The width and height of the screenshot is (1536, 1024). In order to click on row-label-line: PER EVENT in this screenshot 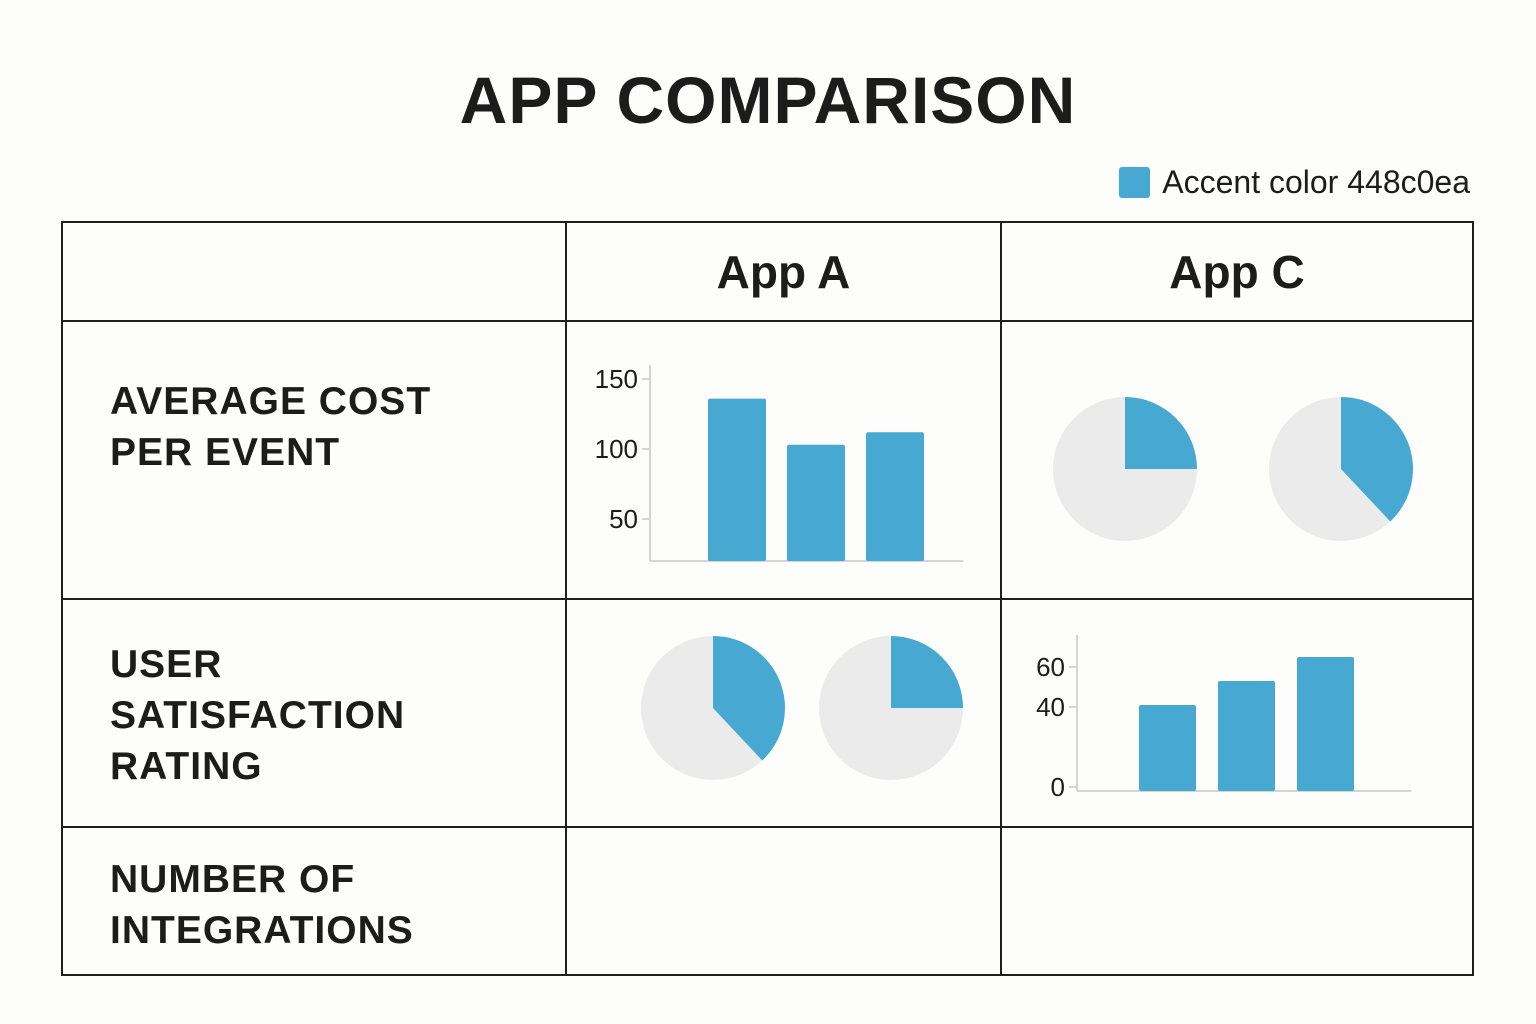, I will do `click(225, 452)`.